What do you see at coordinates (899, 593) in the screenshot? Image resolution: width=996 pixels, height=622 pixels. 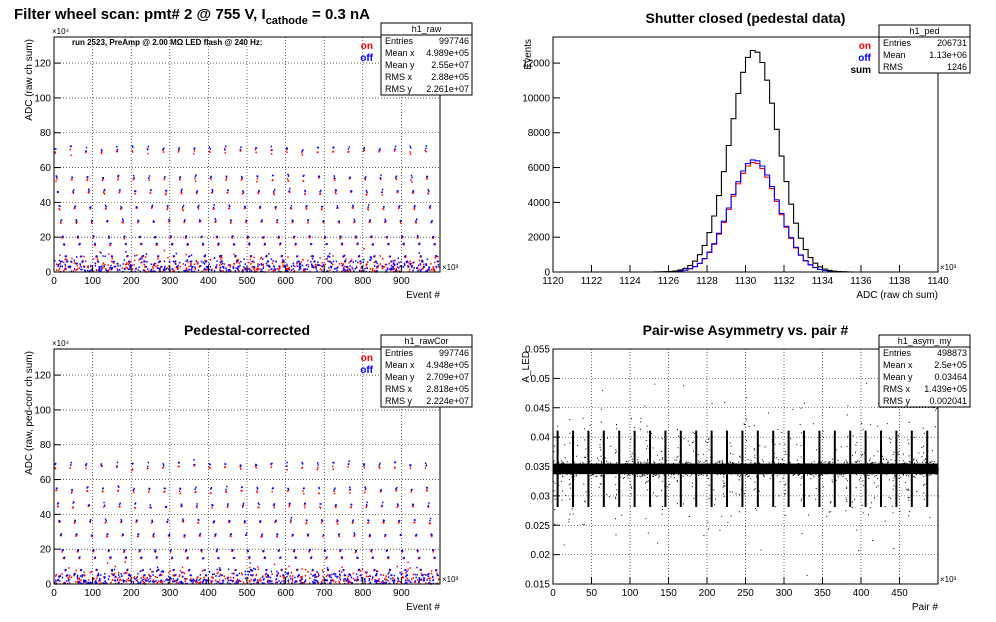 I see `x-tick-label: 450` at bounding box center [899, 593].